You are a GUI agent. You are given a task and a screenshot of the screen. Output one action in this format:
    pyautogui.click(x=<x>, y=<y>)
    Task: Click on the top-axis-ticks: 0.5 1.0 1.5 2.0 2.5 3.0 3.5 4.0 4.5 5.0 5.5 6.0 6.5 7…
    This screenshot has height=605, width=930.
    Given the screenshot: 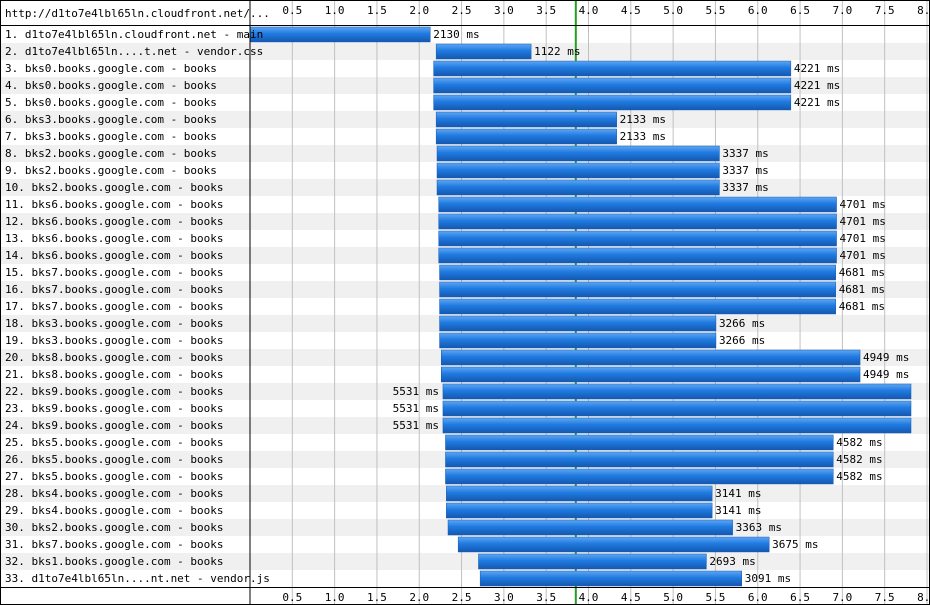 What is the action you would take?
    pyautogui.click(x=606, y=10)
    